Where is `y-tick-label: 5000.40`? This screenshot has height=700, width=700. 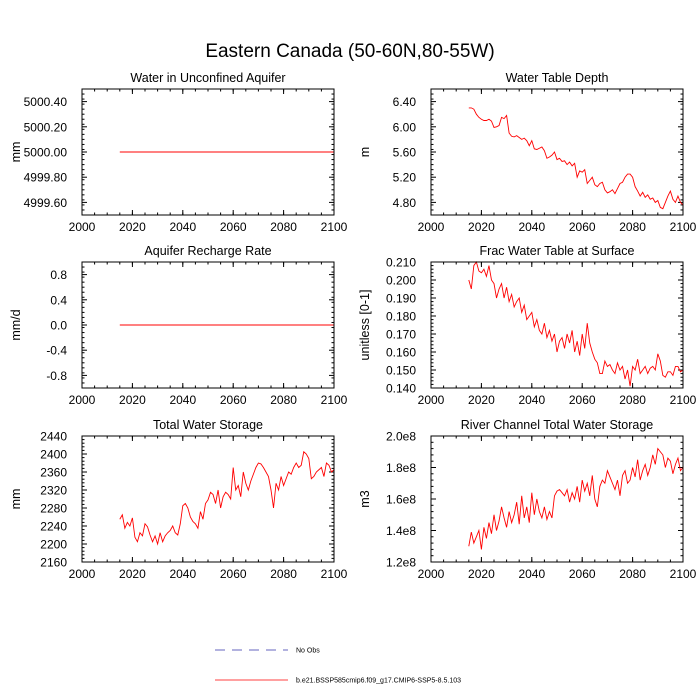
y-tick-label: 5000.40 is located at coordinates (46, 102).